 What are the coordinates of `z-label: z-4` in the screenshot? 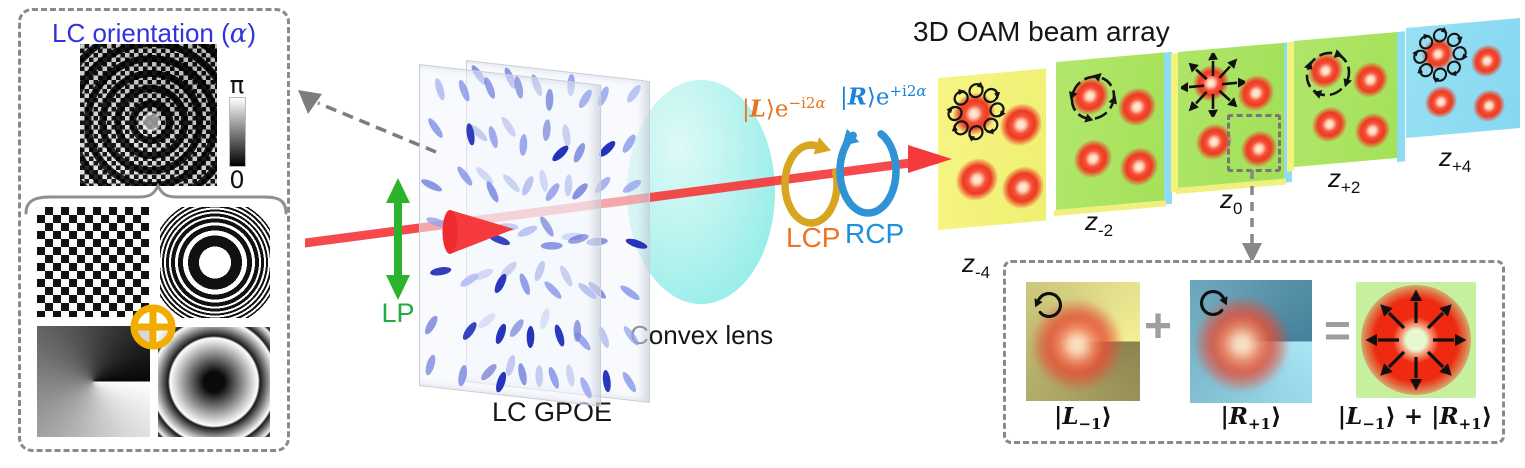 It's located at (976, 265).